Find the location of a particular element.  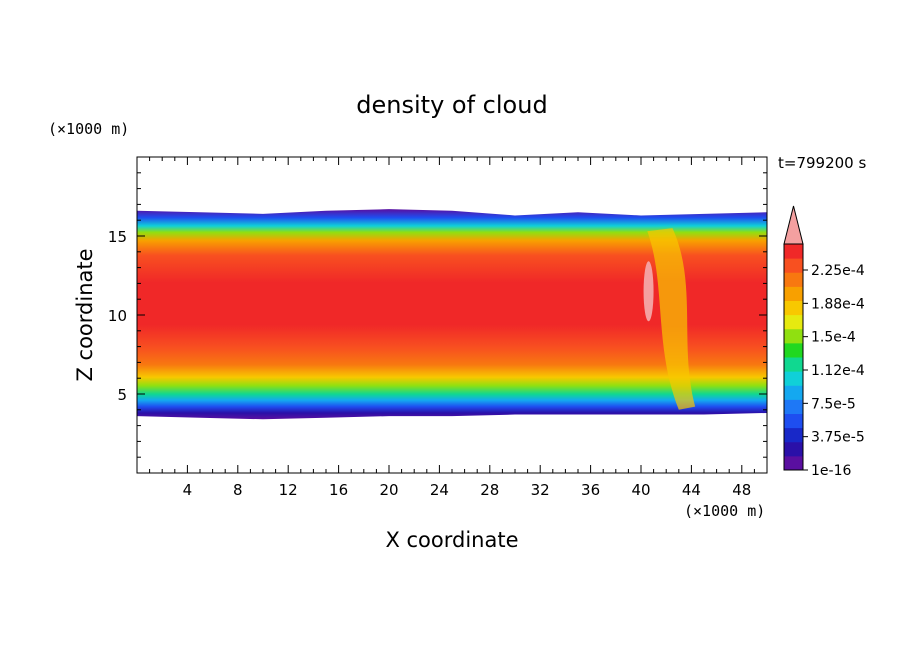

chart-title: density of cloud is located at coordinates (451, 105).